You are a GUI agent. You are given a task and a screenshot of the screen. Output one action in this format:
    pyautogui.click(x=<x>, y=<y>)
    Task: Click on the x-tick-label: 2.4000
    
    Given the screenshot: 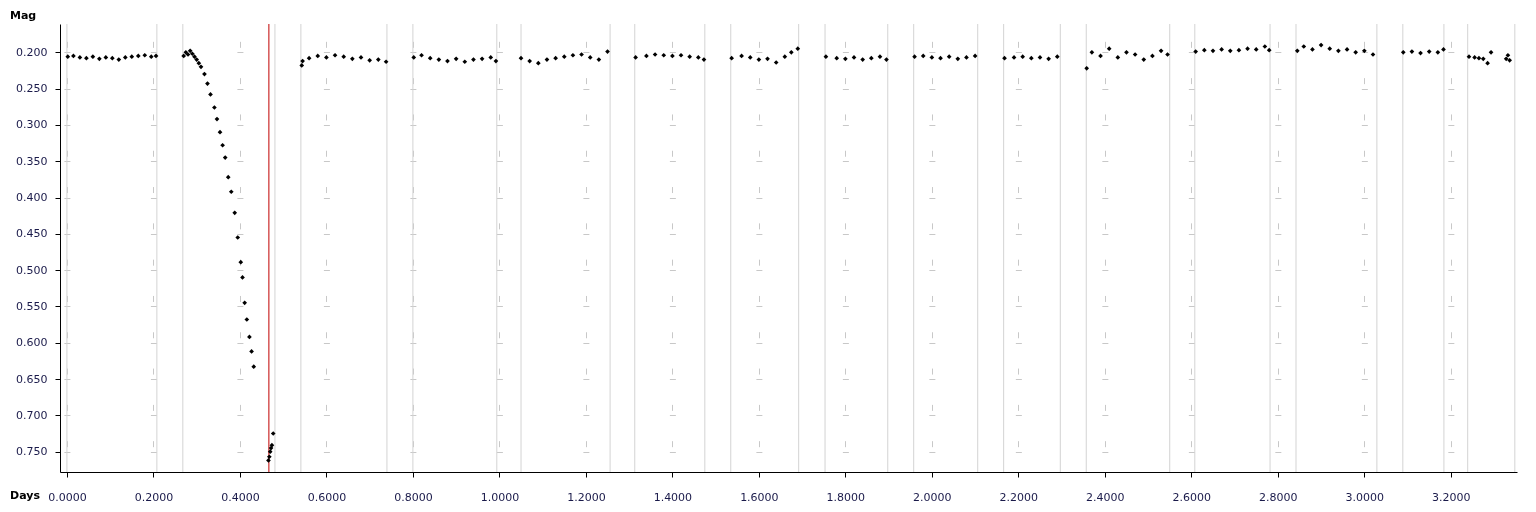 What is the action you would take?
    pyautogui.click(x=1105, y=497)
    